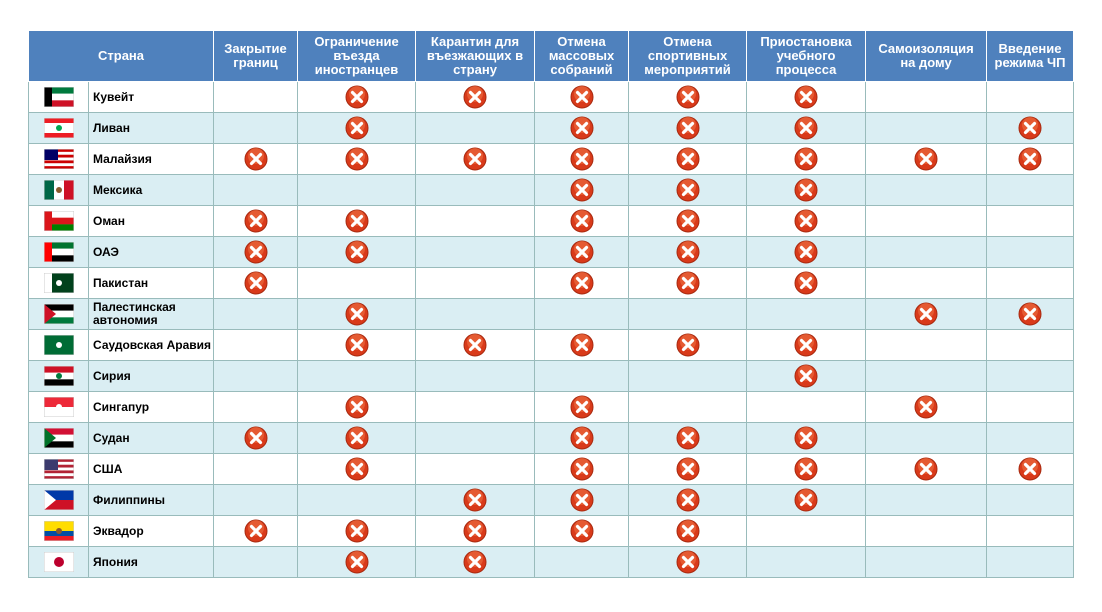  Describe the element at coordinates (551, 283) in the screenshot. I see `table-row: Пакистан` at that location.